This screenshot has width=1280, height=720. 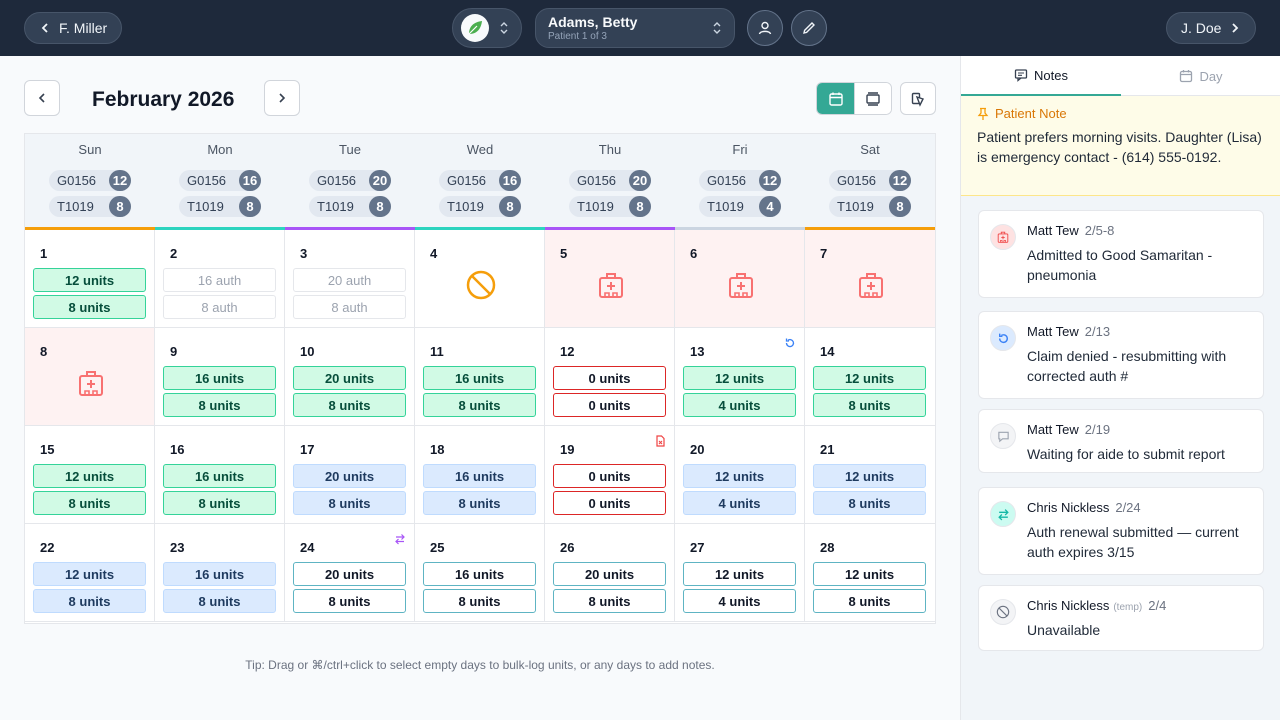 I want to click on day-cell-17: 17 20 units 8 units, so click(x=350, y=475).